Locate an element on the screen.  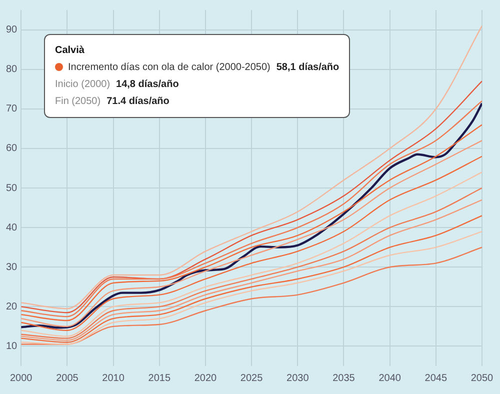
x-tick-label: 2050 is located at coordinates (482, 378).